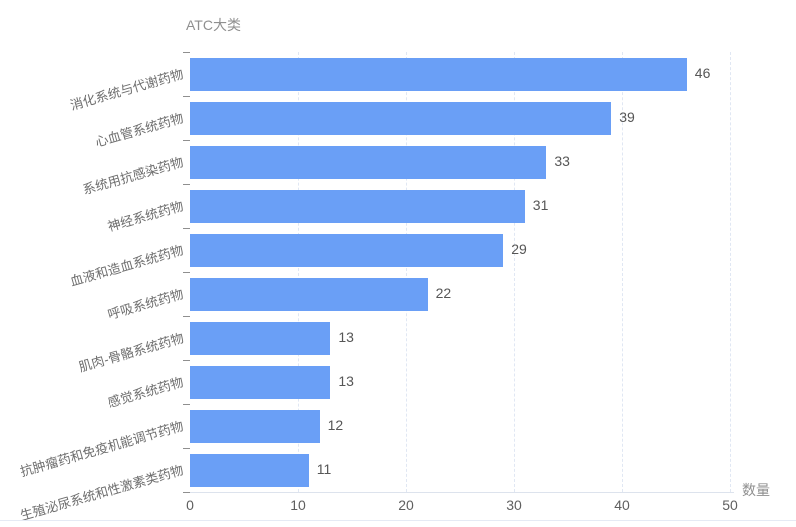 The width and height of the screenshot is (796, 527). Describe the element at coordinates (131, 352) in the screenshot. I see `category-axis-label: 肌肉-骨骼系统药物` at that location.